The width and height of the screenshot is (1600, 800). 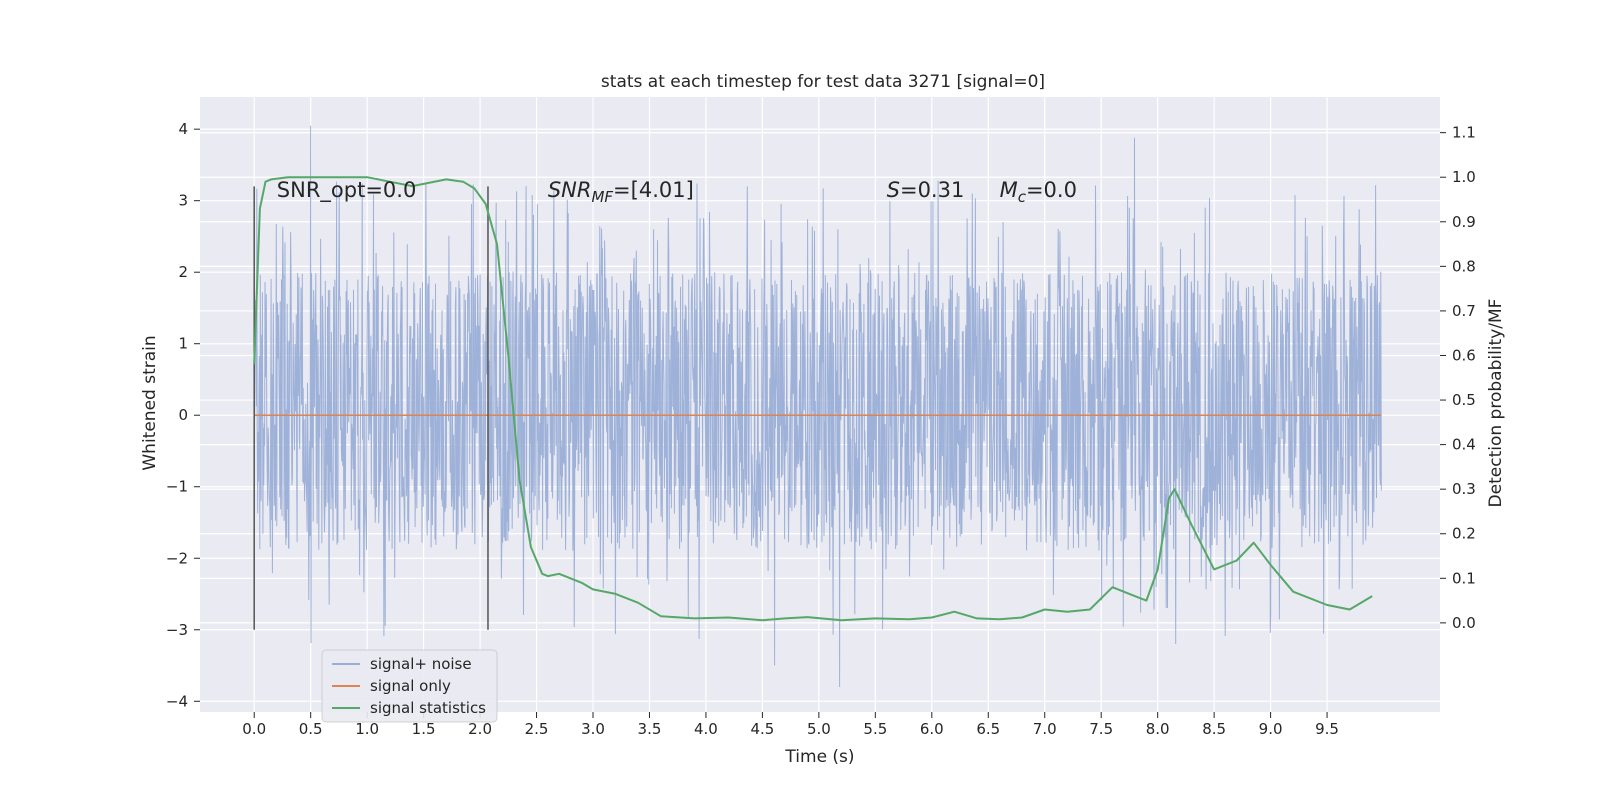 What do you see at coordinates (254, 729) in the screenshot?
I see `x-tick-label: 0.0` at bounding box center [254, 729].